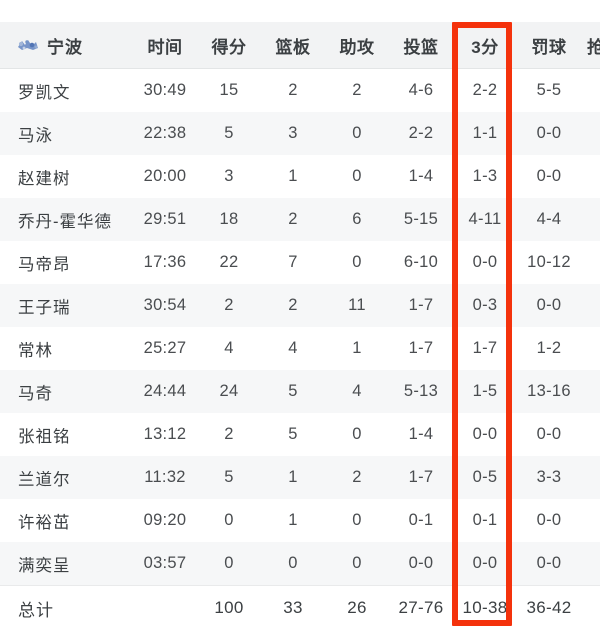 The width and height of the screenshot is (600, 635). What do you see at coordinates (300, 133) in the screenshot?
I see `table-row: 马泳 22:38 5 3 0 2-2 1-1 0-0` at bounding box center [300, 133].